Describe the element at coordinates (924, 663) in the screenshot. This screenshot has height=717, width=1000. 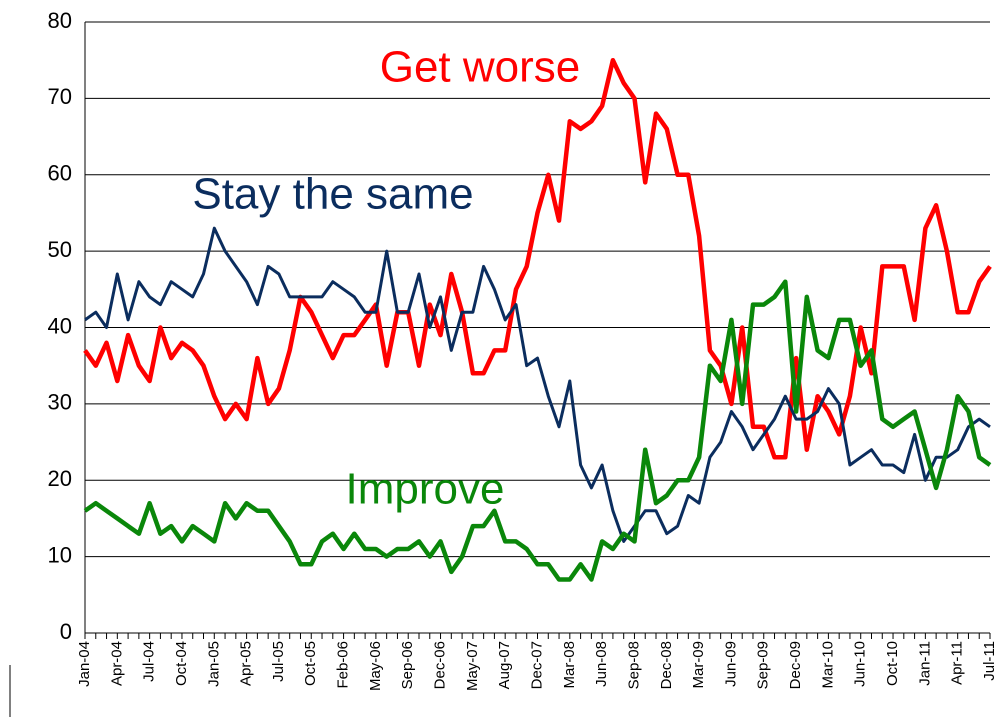
I see `x-tick-label: Jan-11` at that location.